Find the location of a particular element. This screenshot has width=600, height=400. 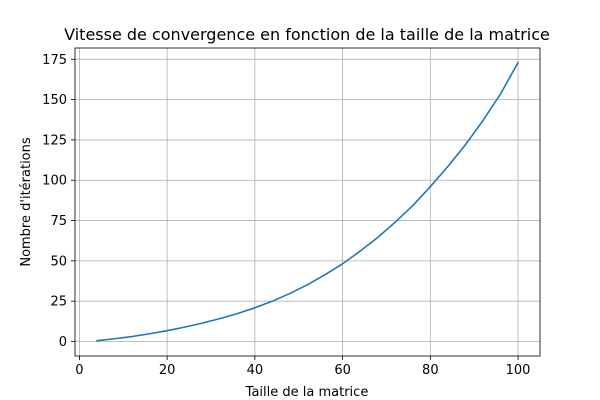

y-tick-label: 150 is located at coordinates (54, 100).